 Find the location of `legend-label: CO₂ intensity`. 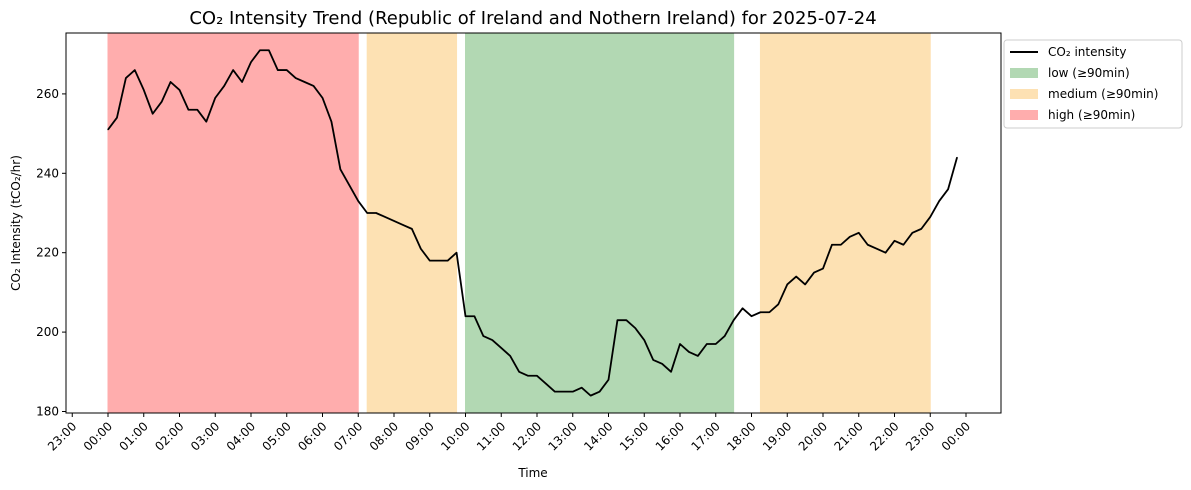

legend-label: CO₂ intensity is located at coordinates (1087, 52).